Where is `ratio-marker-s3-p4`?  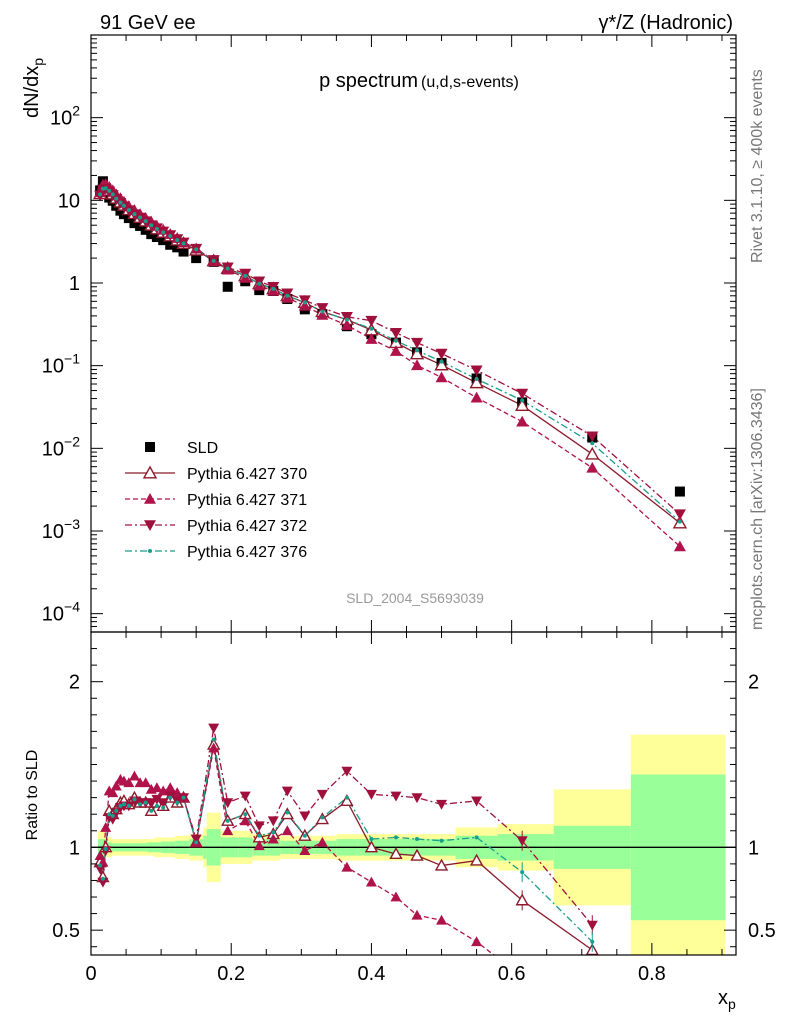
ratio-marker-s3-p4 is located at coordinates (112, 815).